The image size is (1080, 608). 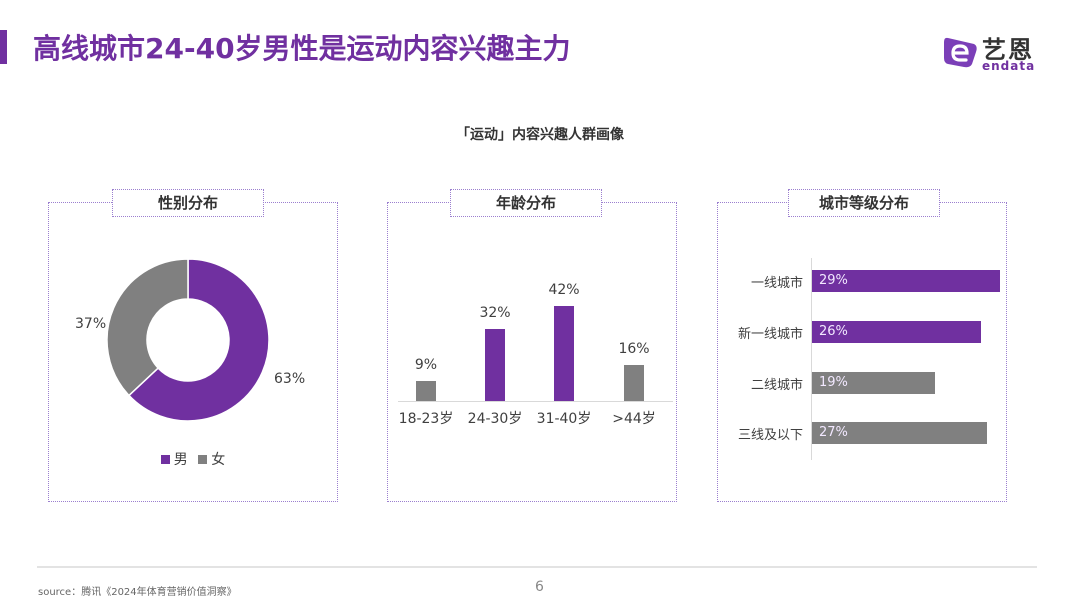 What do you see at coordinates (1009, 66) in the screenshot?
I see `logo-english-text: endata` at bounding box center [1009, 66].